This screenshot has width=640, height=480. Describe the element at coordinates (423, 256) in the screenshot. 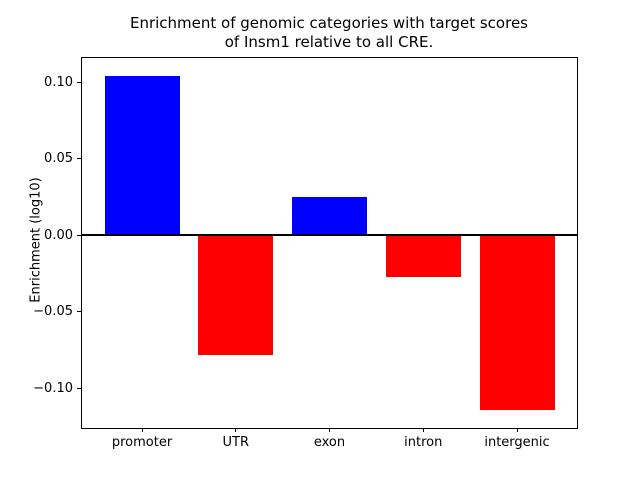

I see `bar-intron` at that location.